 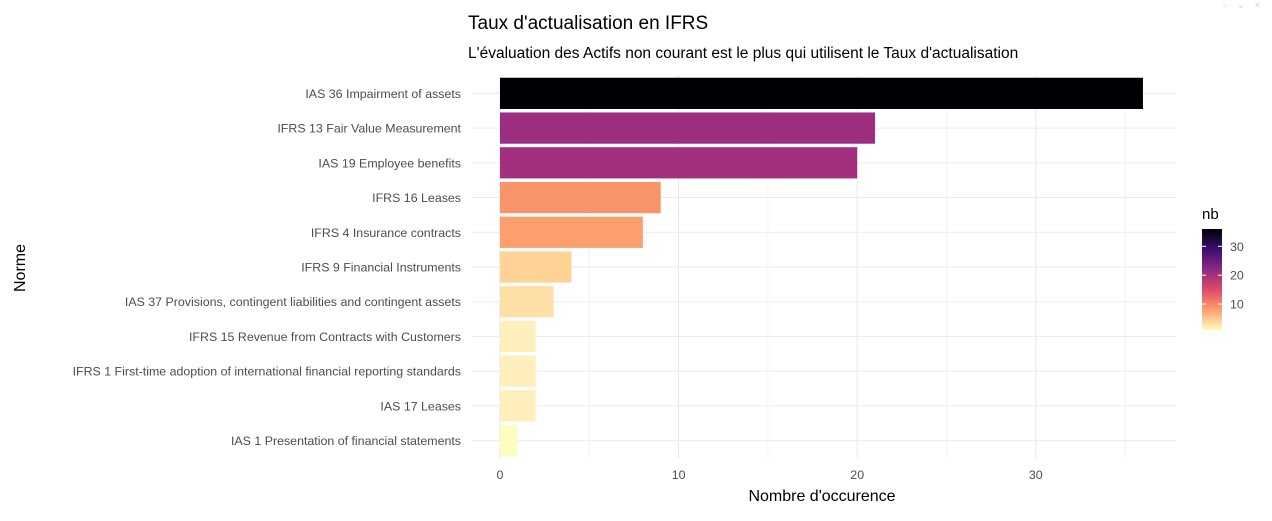 I want to click on y-axis-title: Norme, so click(x=20, y=268).